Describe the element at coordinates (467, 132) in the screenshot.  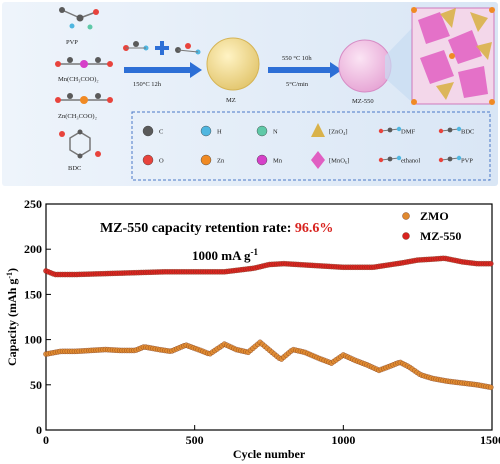
I see `legend-label-bdc: BDC` at that location.